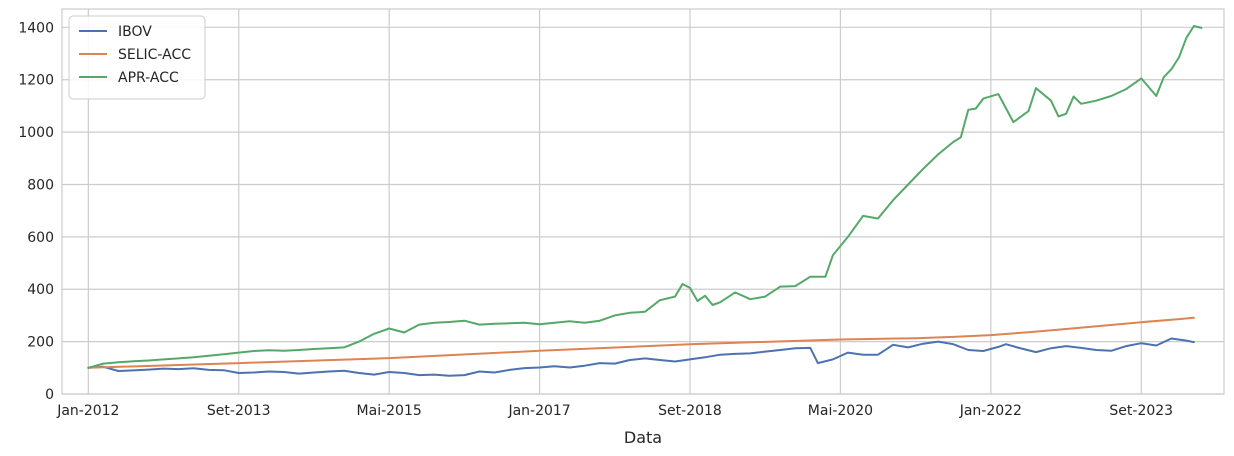 The image size is (1234, 456). I want to click on y-tick-label: 1200, so click(36, 81).